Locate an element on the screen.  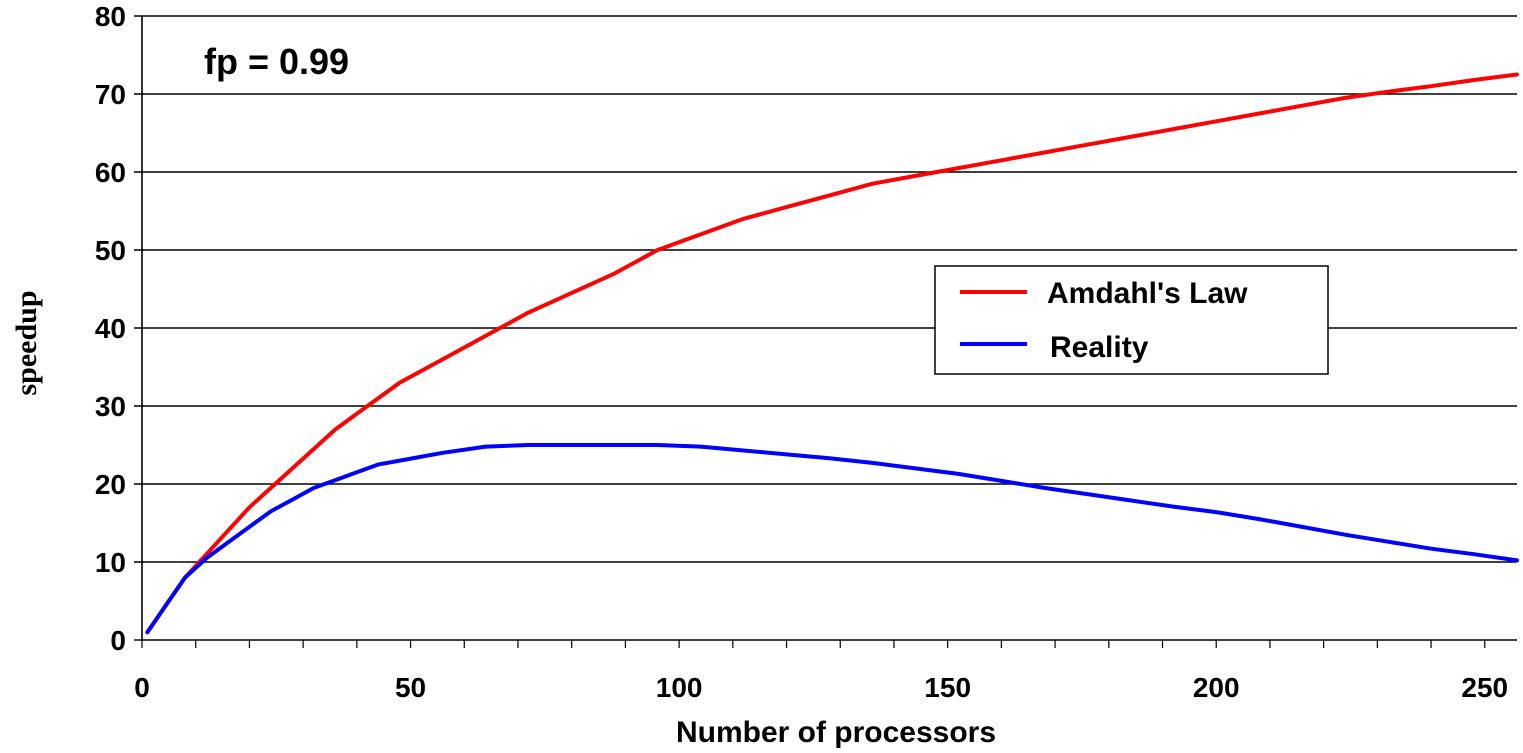
legend-box is located at coordinates (1131, 320).